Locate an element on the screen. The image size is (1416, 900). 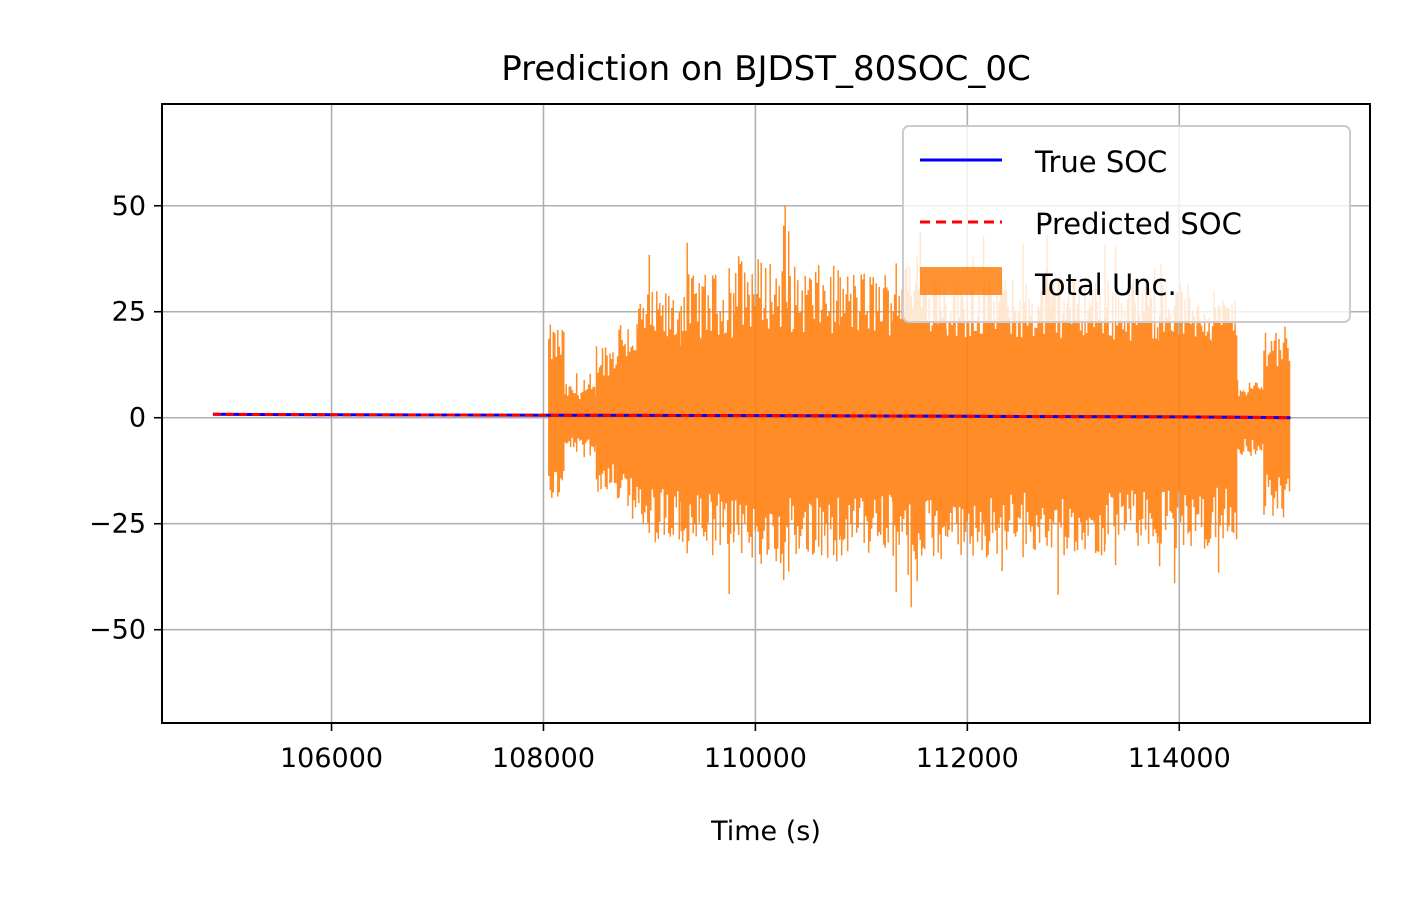
y-tick-label: 0 is located at coordinates (137, 418).